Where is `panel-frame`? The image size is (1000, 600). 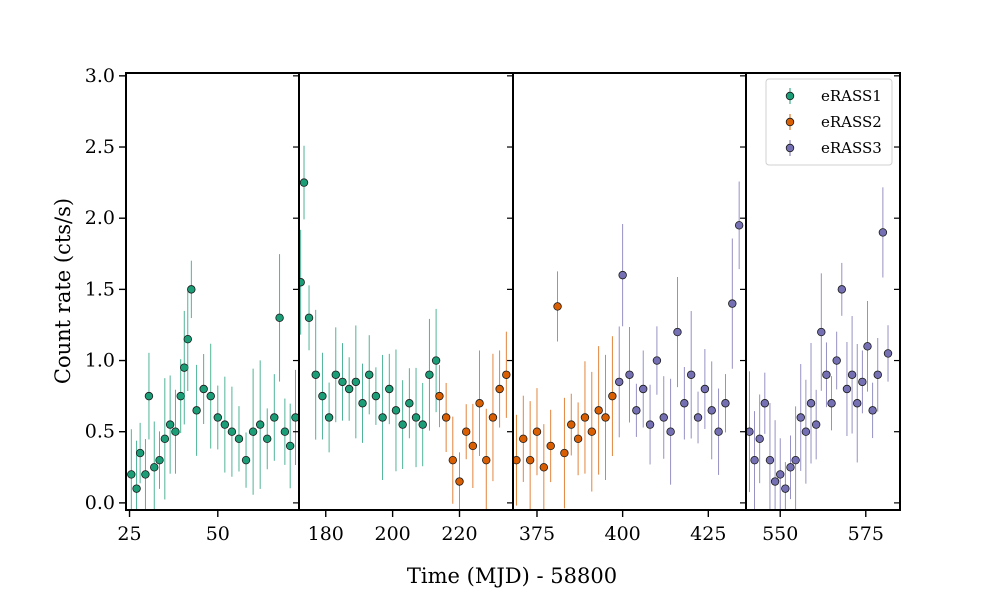
panel-frame is located at coordinates (823, 291).